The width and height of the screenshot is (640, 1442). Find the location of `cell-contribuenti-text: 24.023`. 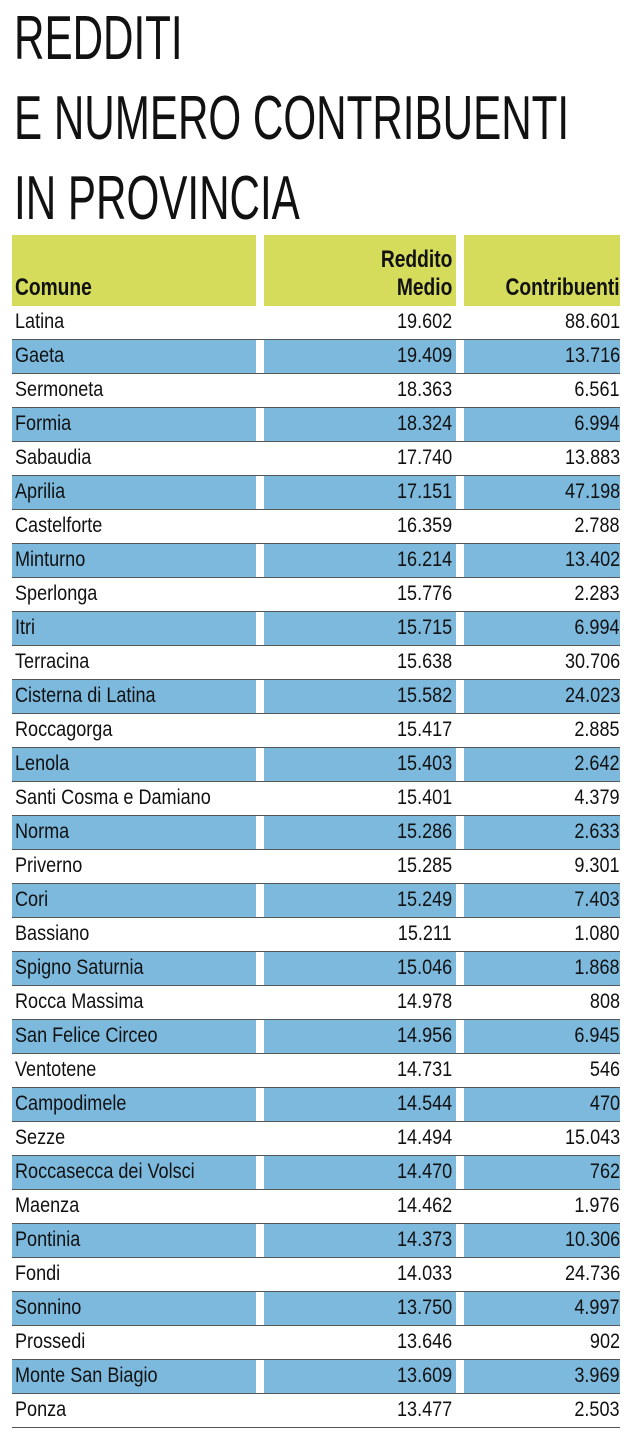

cell-contribuenti-text: 24.023 is located at coordinates (592, 695).